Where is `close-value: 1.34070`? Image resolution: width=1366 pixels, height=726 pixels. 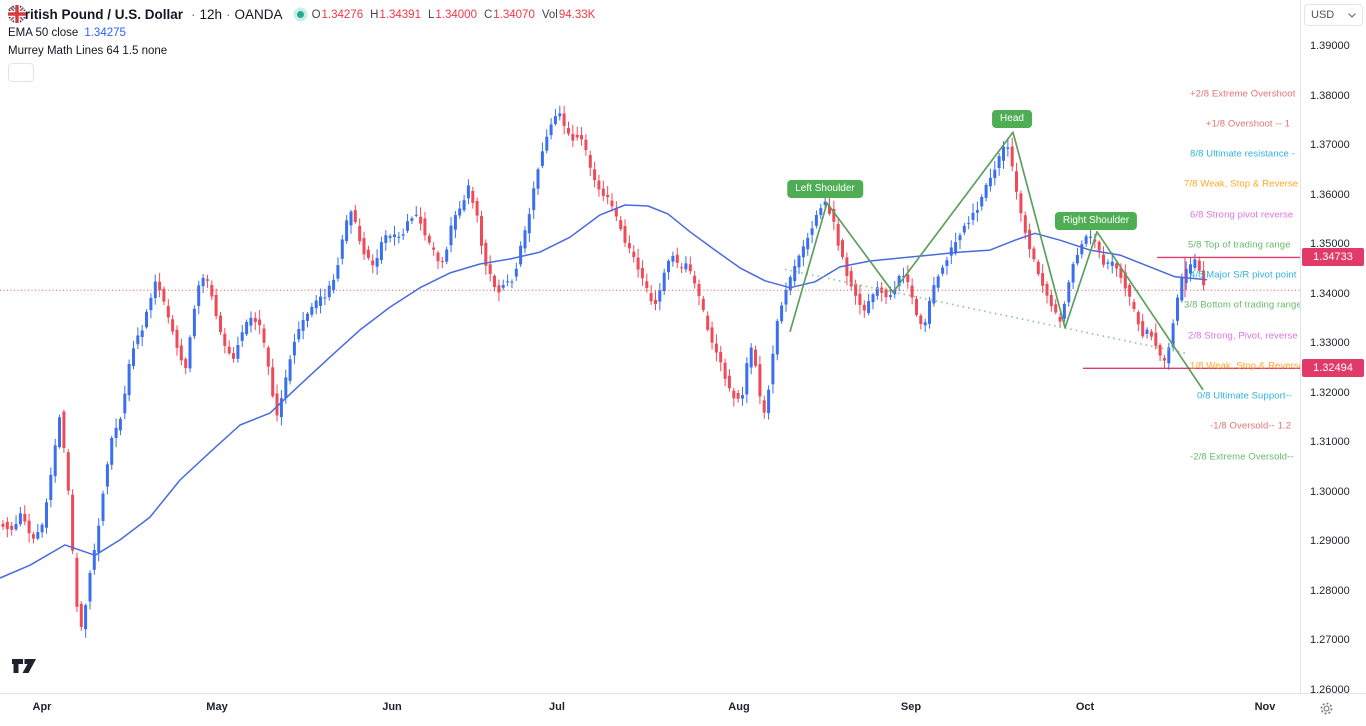 close-value: 1.34070 is located at coordinates (514, 14).